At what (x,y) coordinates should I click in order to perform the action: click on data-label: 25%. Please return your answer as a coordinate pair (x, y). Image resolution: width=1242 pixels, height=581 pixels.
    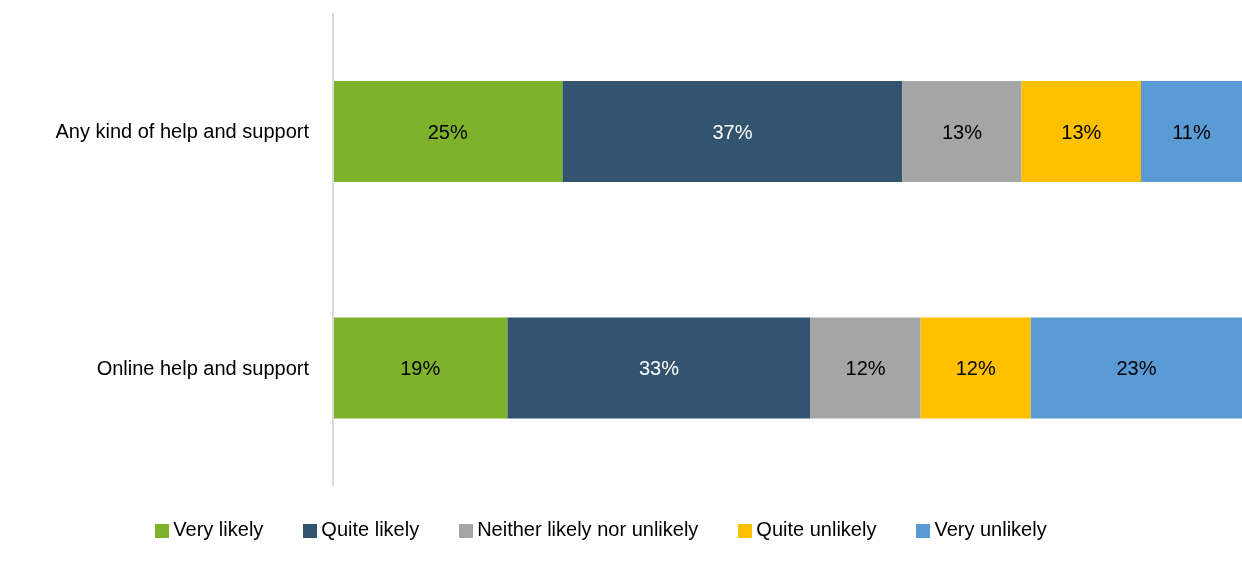
    Looking at the image, I should click on (447, 131).